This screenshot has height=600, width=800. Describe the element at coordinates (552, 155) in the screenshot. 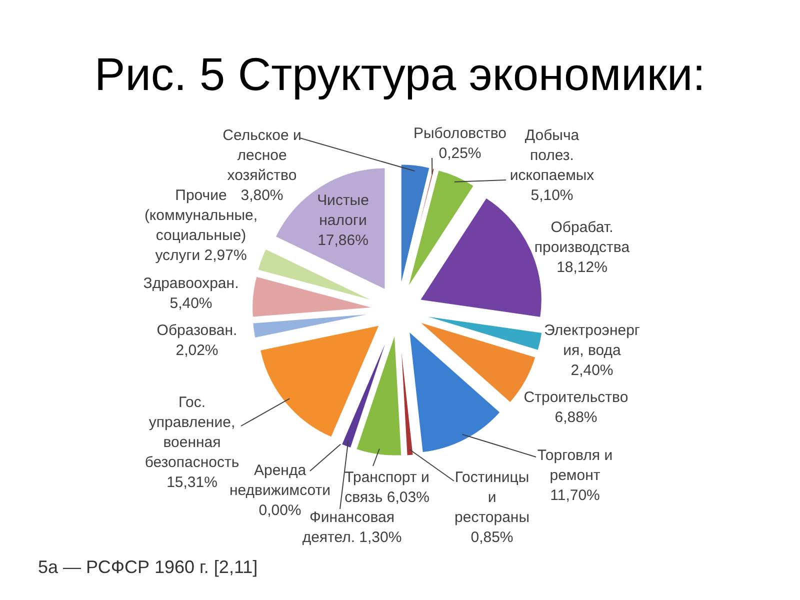

I see `slice-label: Добыча полез. ископаемых` at that location.